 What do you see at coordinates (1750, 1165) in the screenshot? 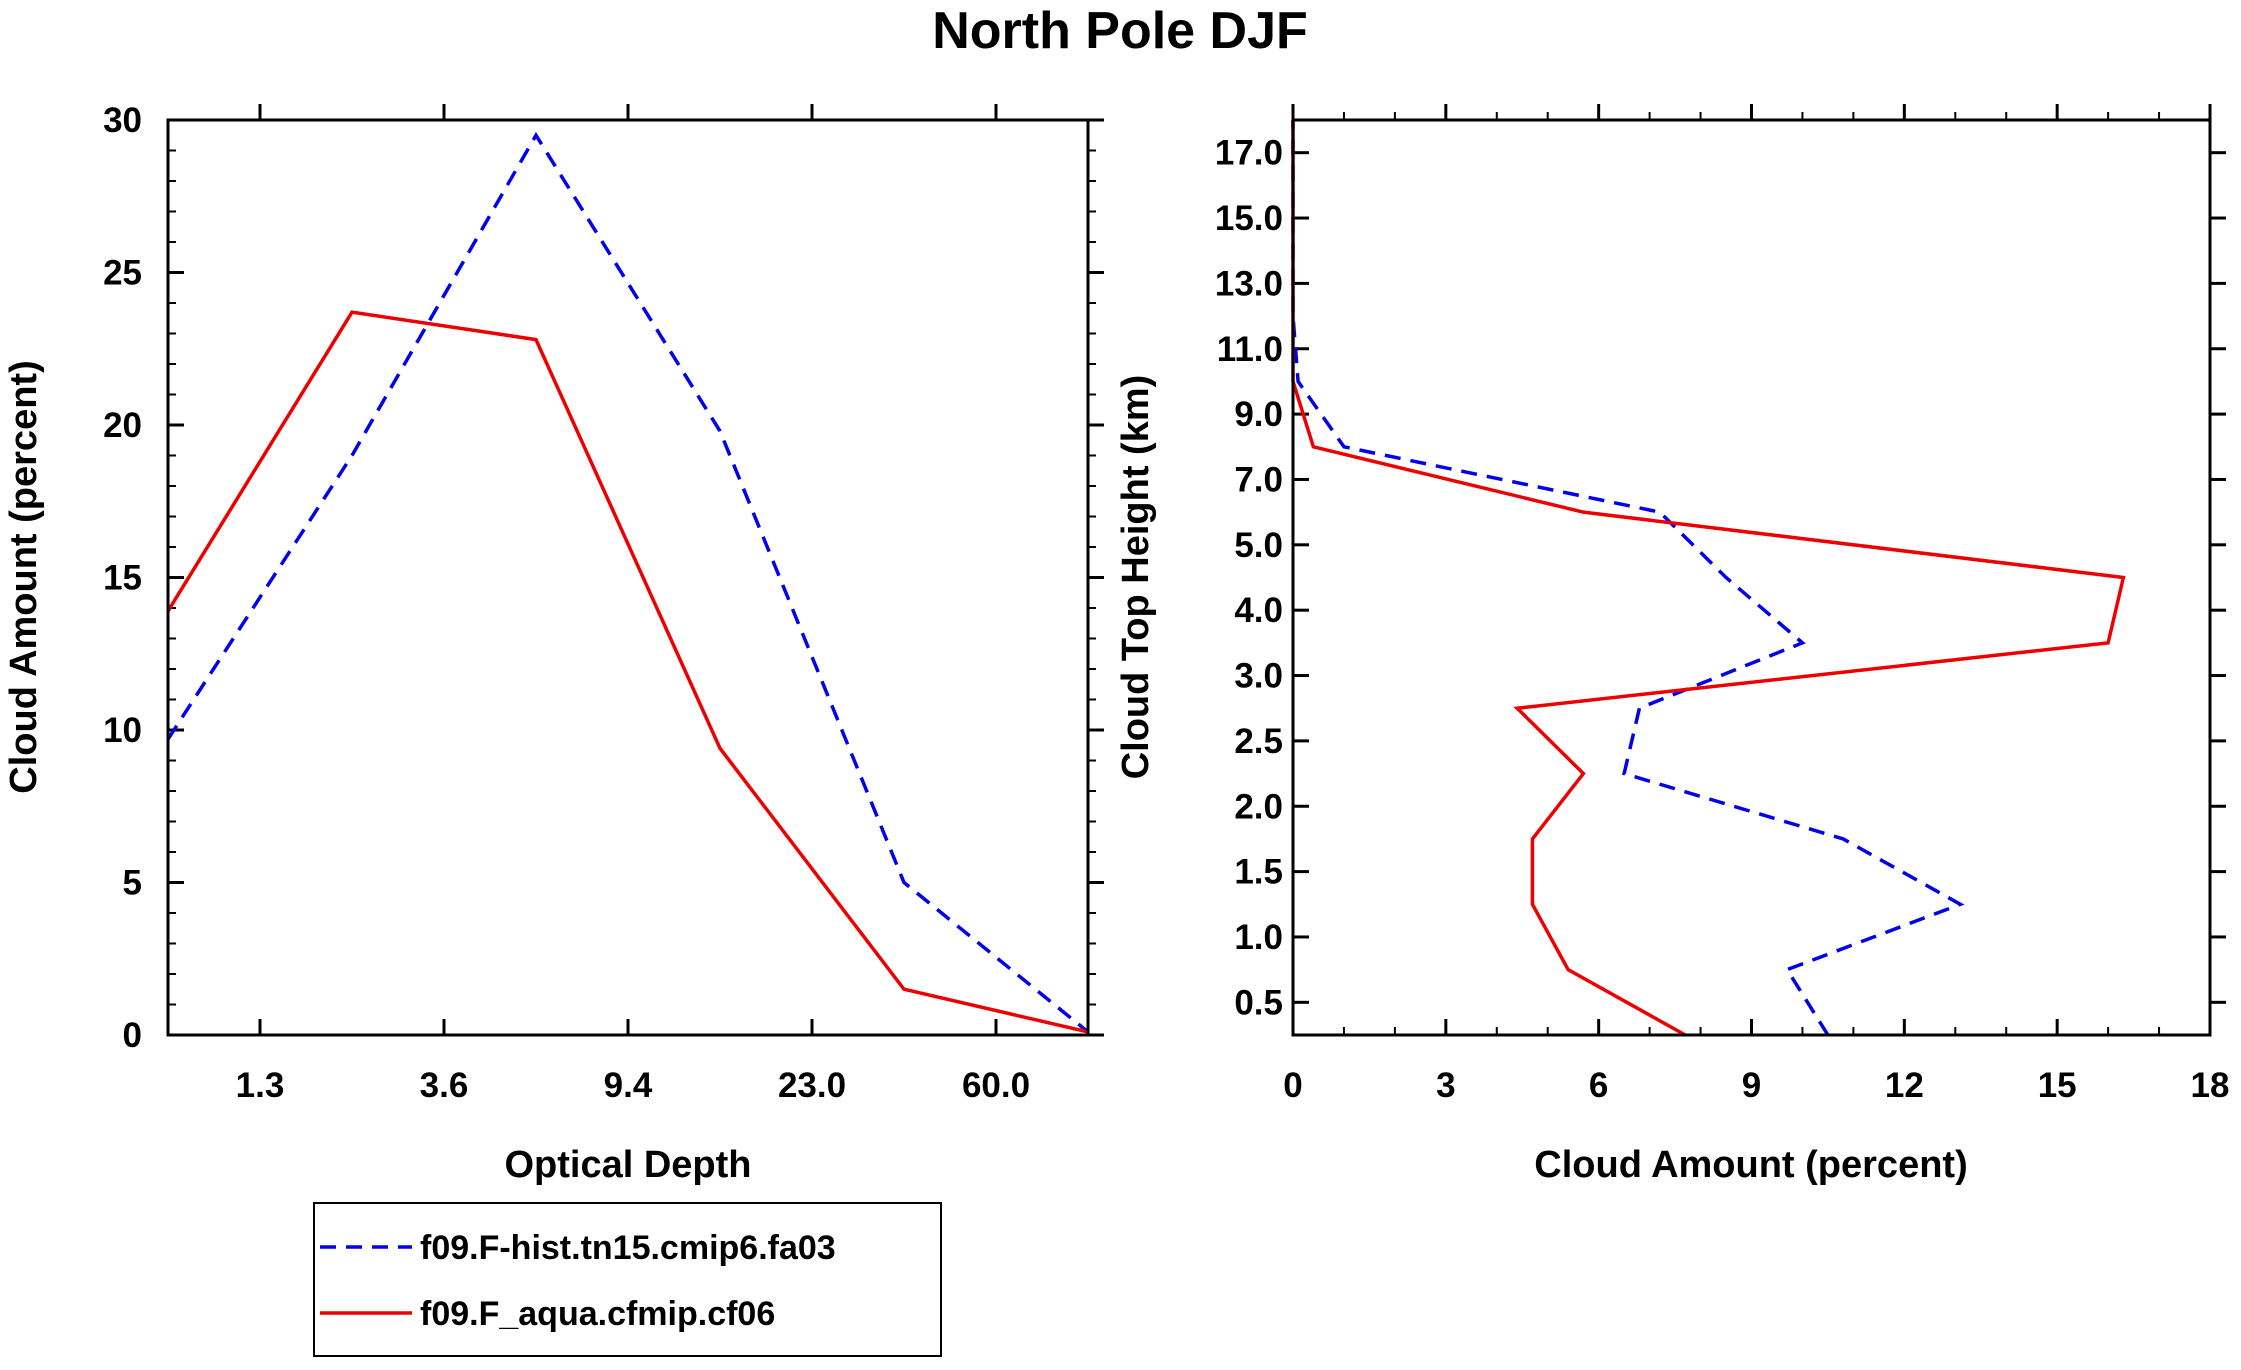
I see `cloud-top-height-x-axis-label: Cloud Amount (percent)` at bounding box center [1750, 1165].